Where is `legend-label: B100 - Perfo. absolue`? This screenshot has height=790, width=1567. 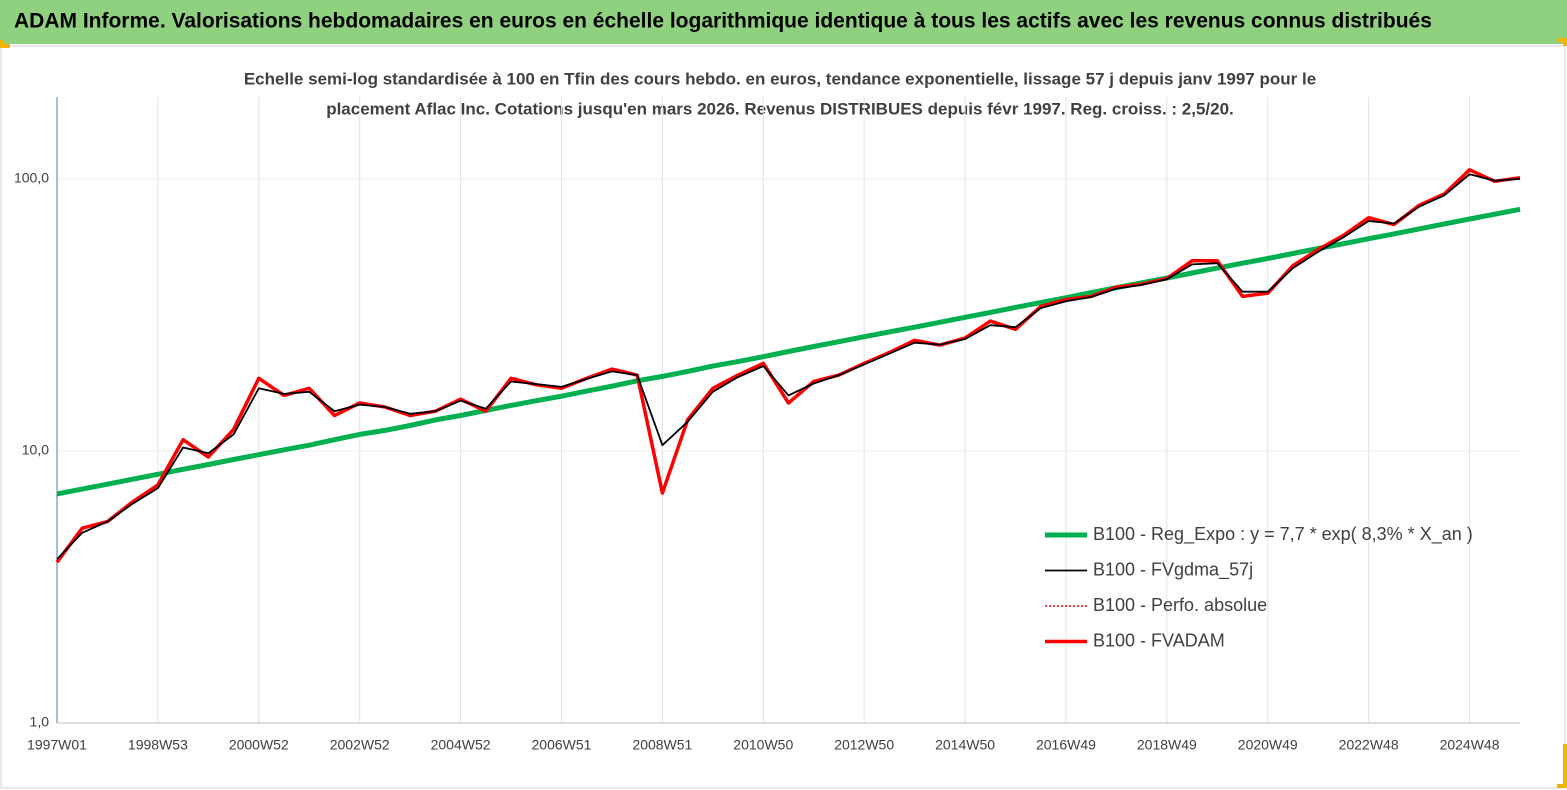
legend-label: B100 - Perfo. absolue is located at coordinates (1180, 605).